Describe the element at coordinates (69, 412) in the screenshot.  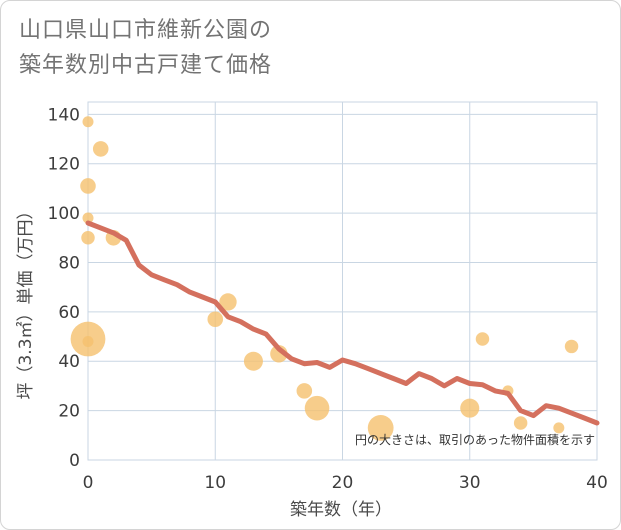
I see `y-tick-label: 20` at that location.